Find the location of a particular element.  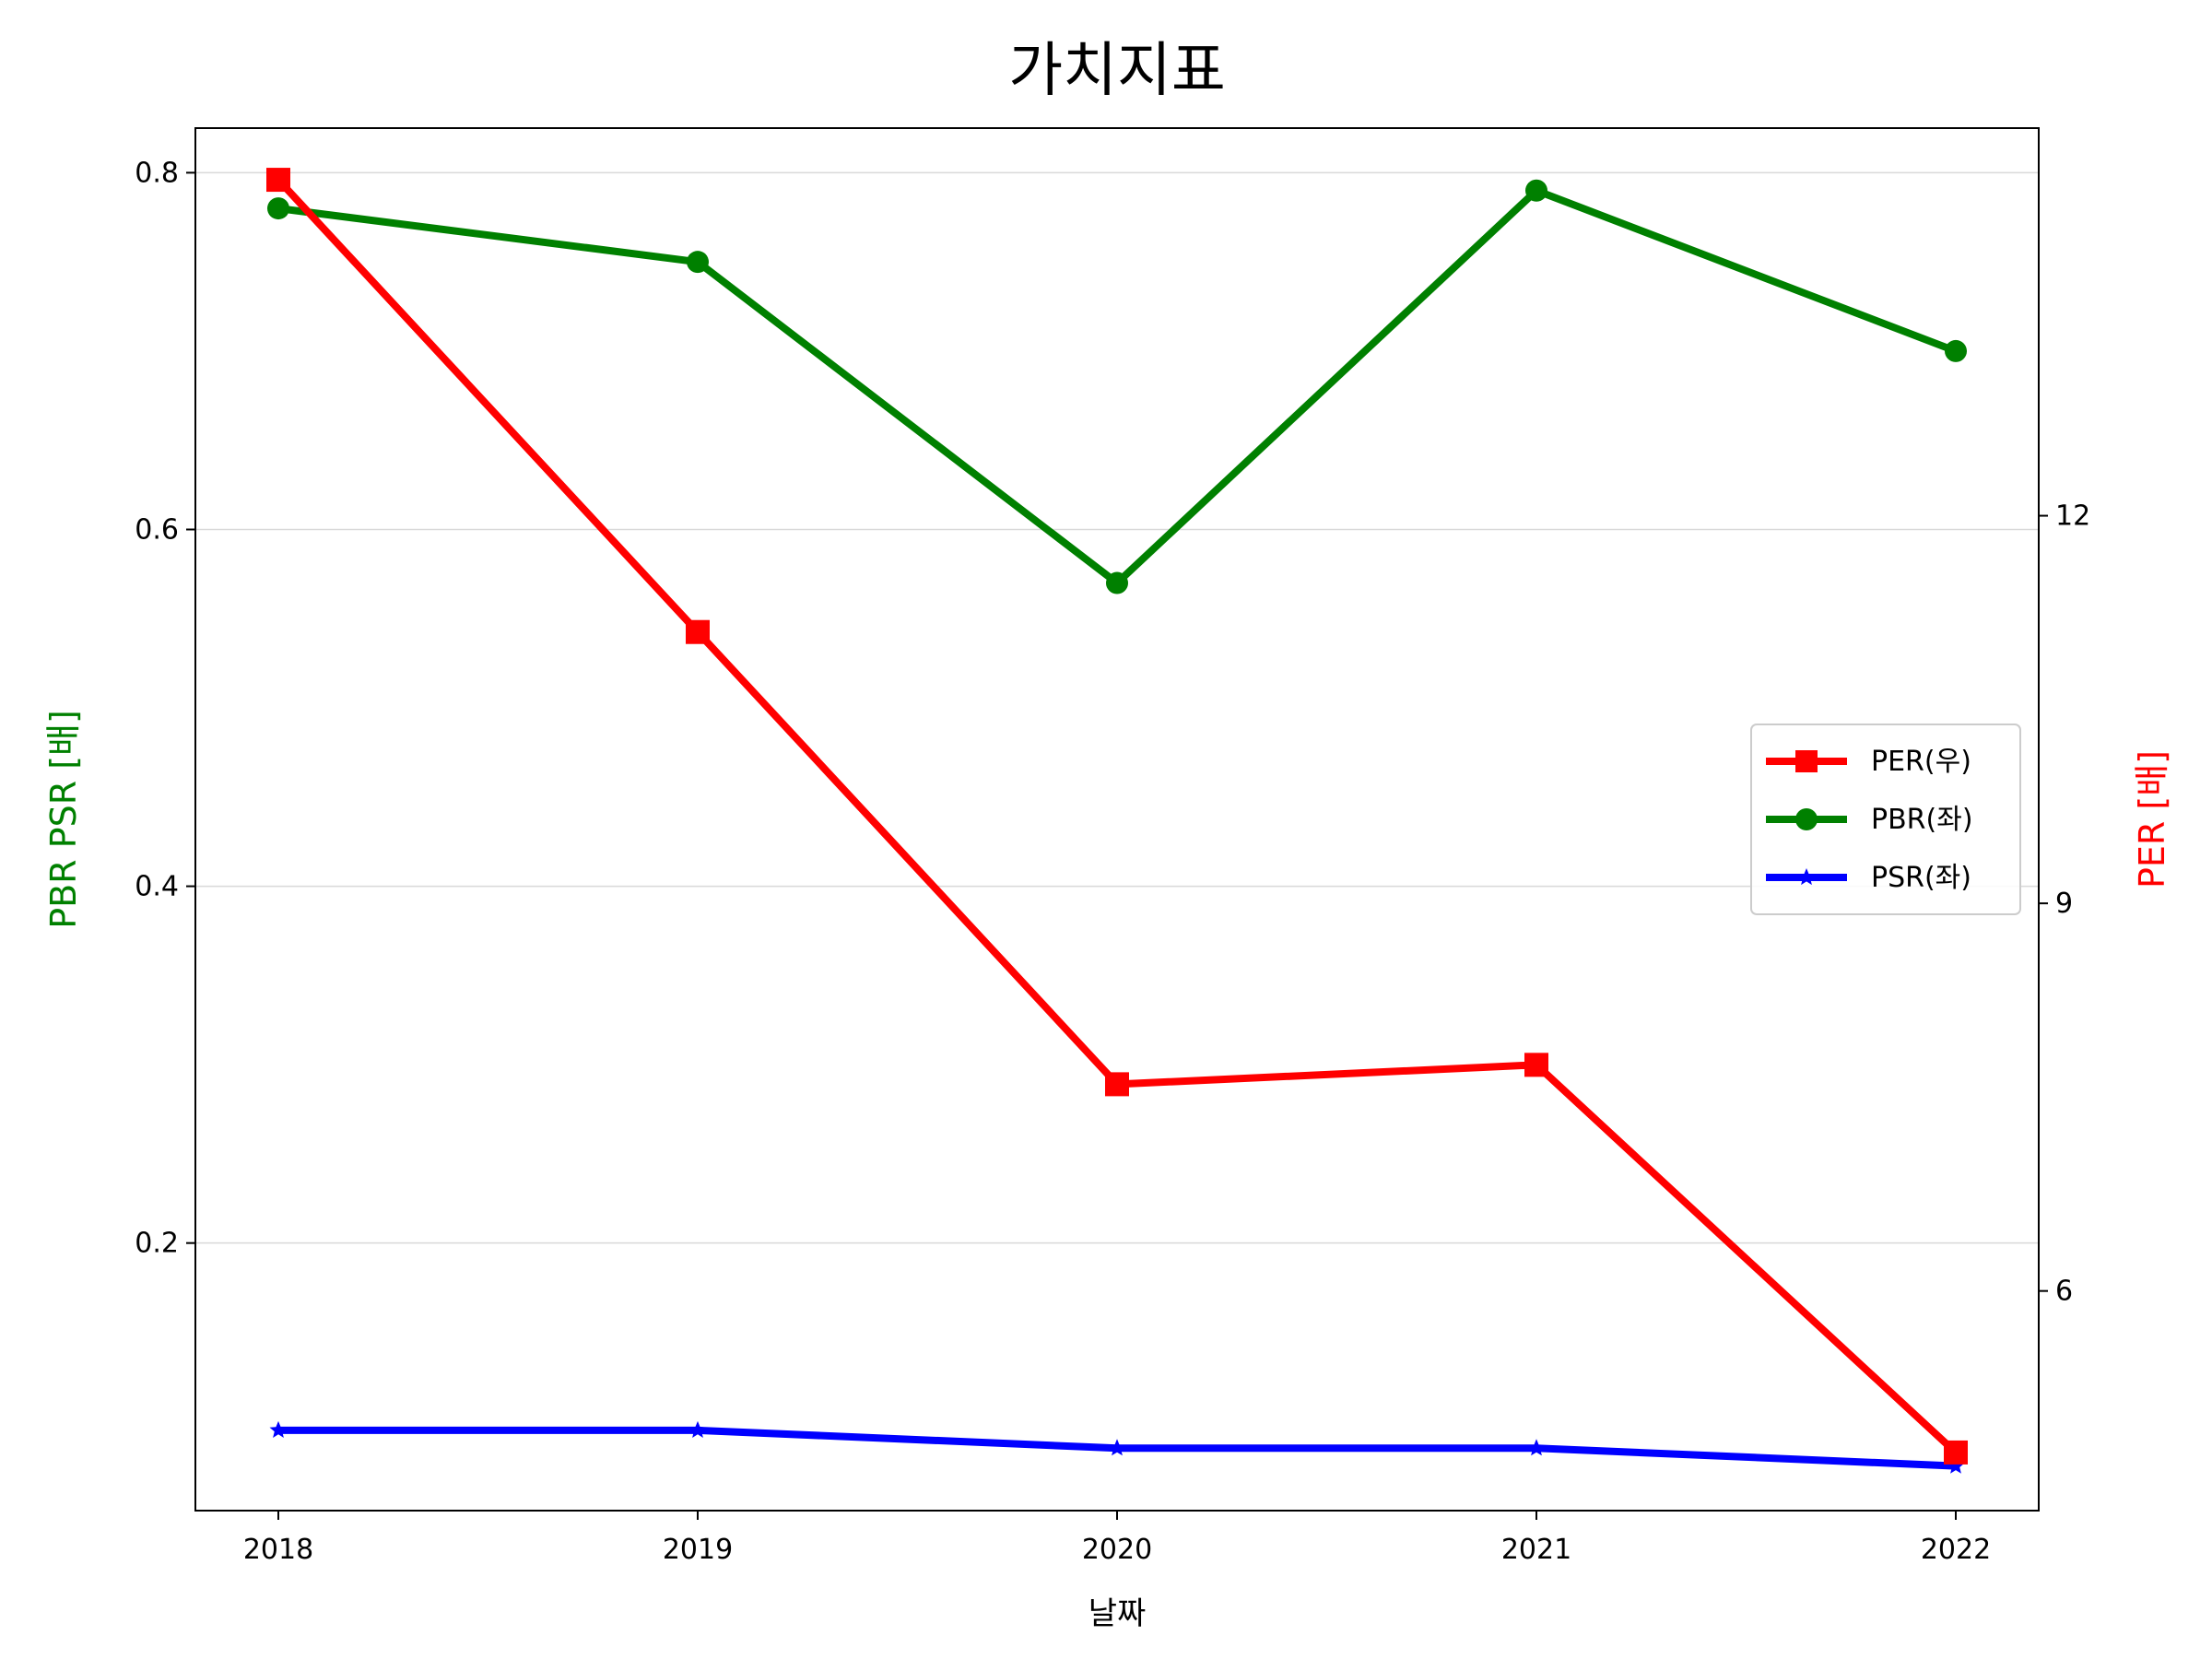

legend-item: PBR(좌) is located at coordinates (1869, 820).